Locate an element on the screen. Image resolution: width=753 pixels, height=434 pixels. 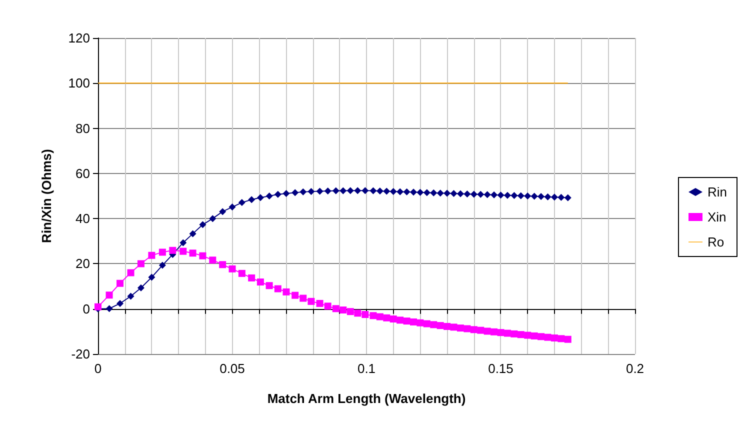
y-tick-label: -20 is located at coordinates (80, 354).